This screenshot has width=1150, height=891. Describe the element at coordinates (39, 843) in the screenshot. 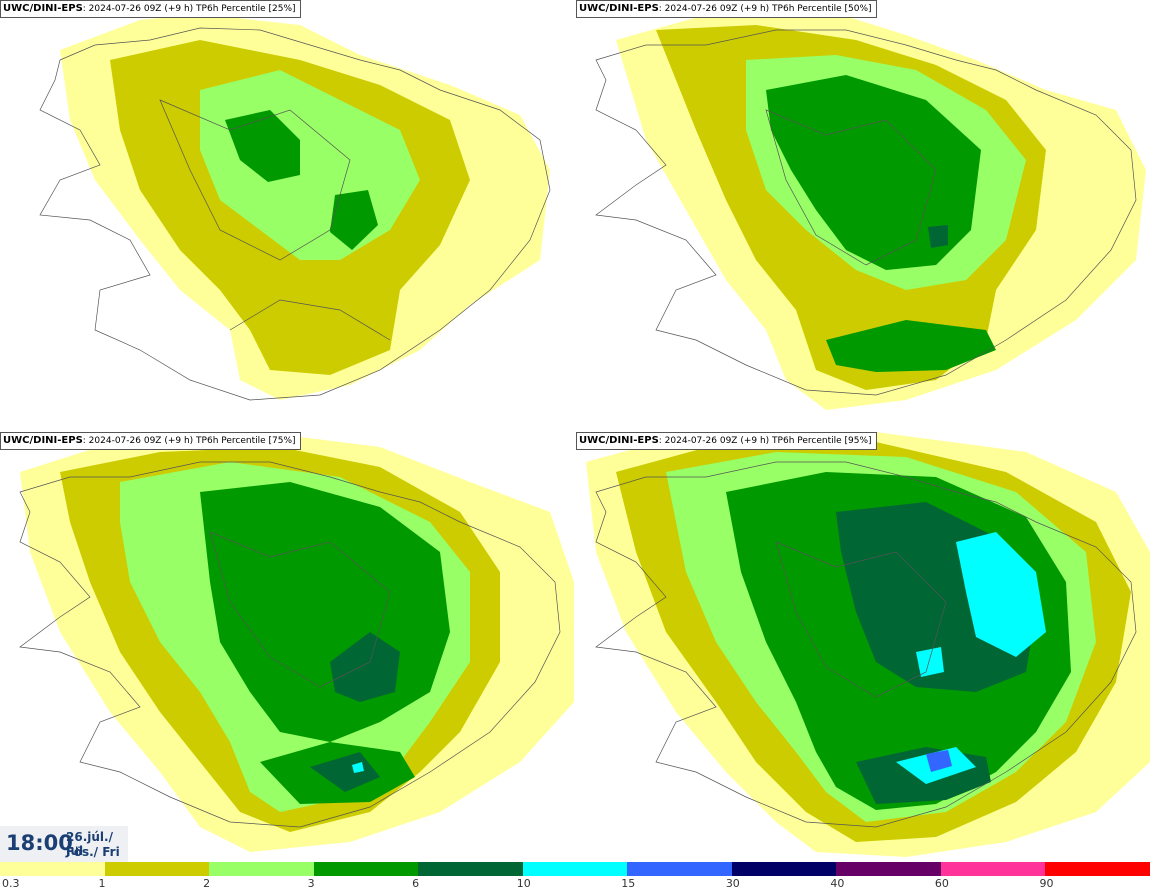

I see `valid-time: 18:00` at that location.